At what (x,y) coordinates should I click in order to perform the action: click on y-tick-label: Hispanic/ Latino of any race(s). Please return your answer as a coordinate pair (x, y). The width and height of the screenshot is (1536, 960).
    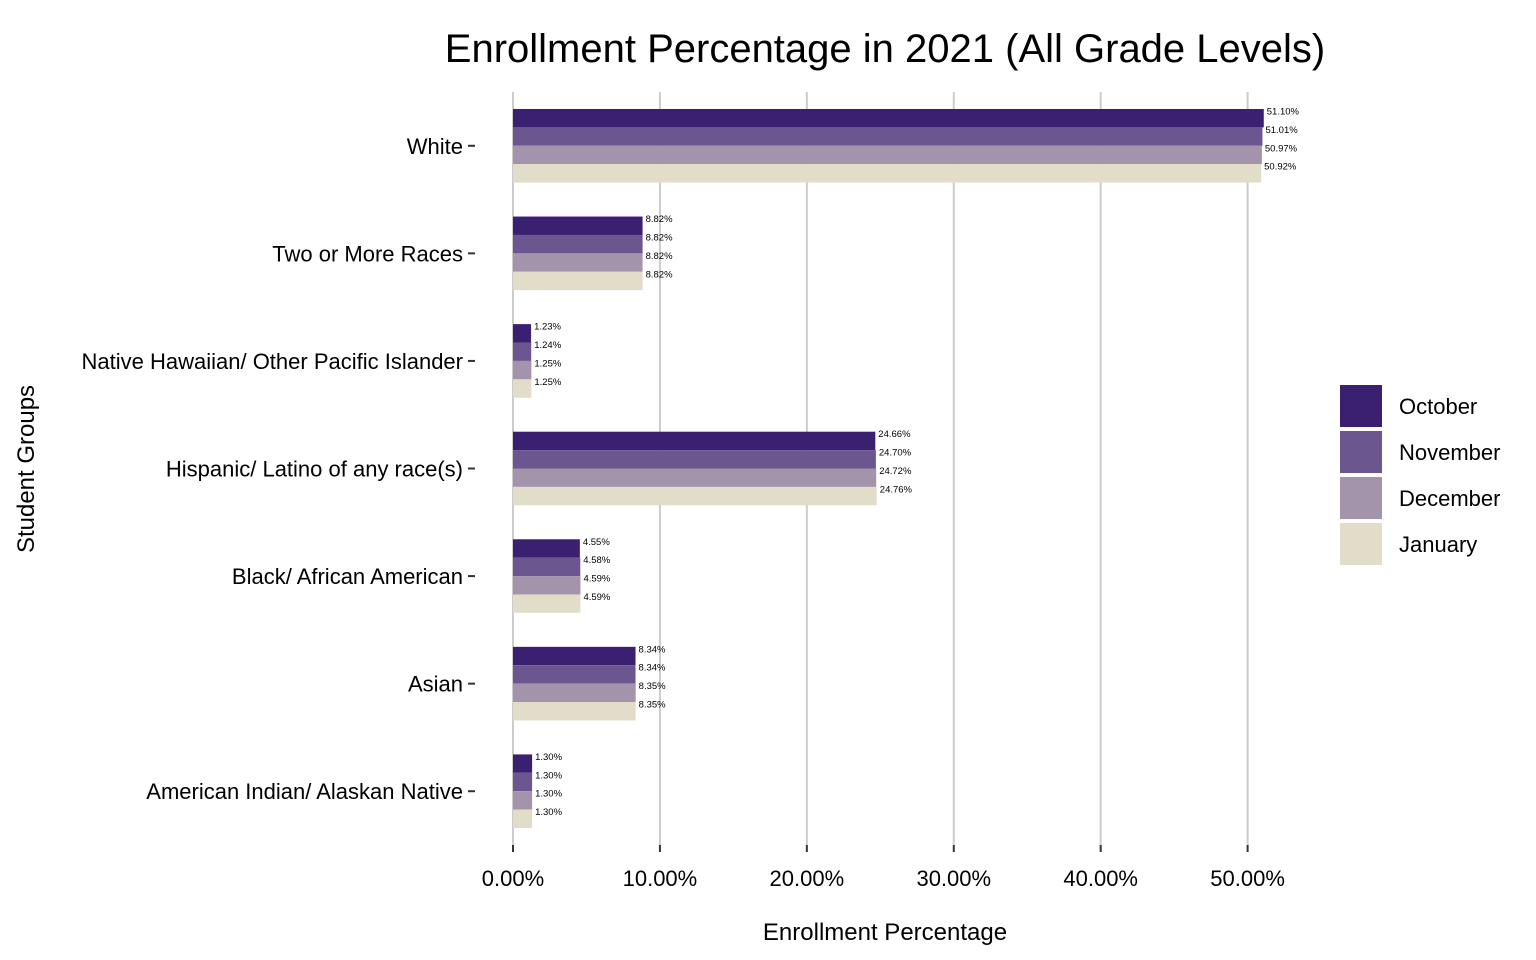
    Looking at the image, I should click on (314, 469).